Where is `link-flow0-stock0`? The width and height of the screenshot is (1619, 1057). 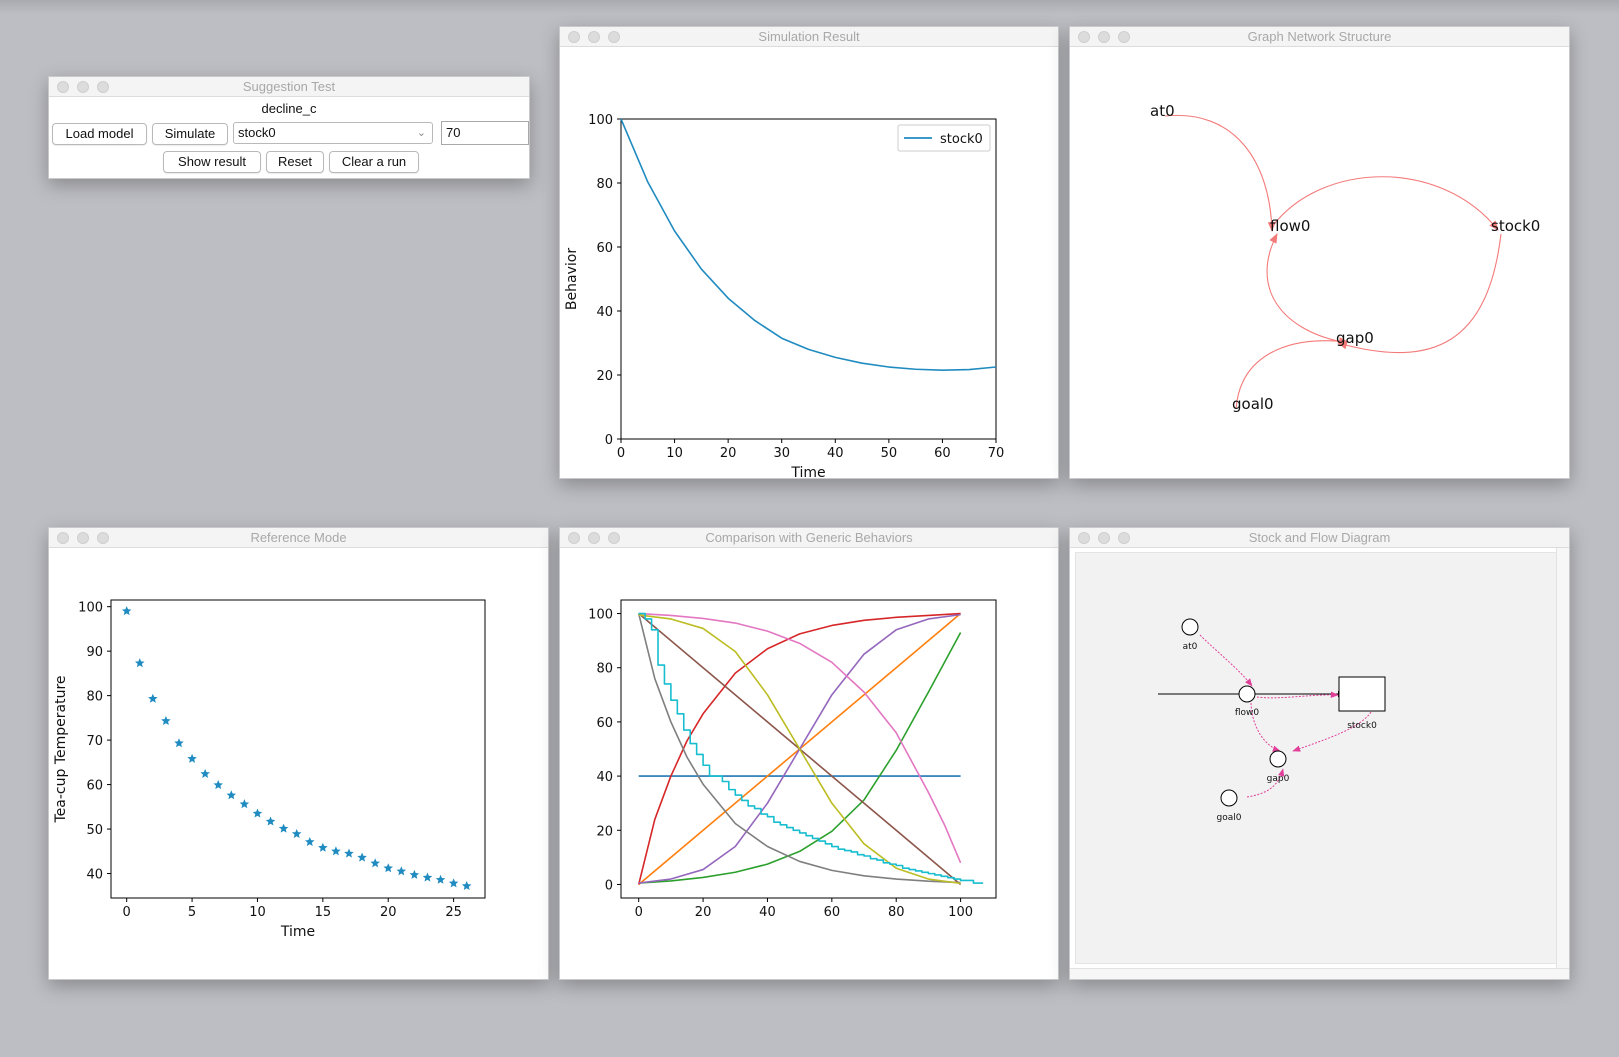
link-flow0-stock0 is located at coordinates (1297, 695).